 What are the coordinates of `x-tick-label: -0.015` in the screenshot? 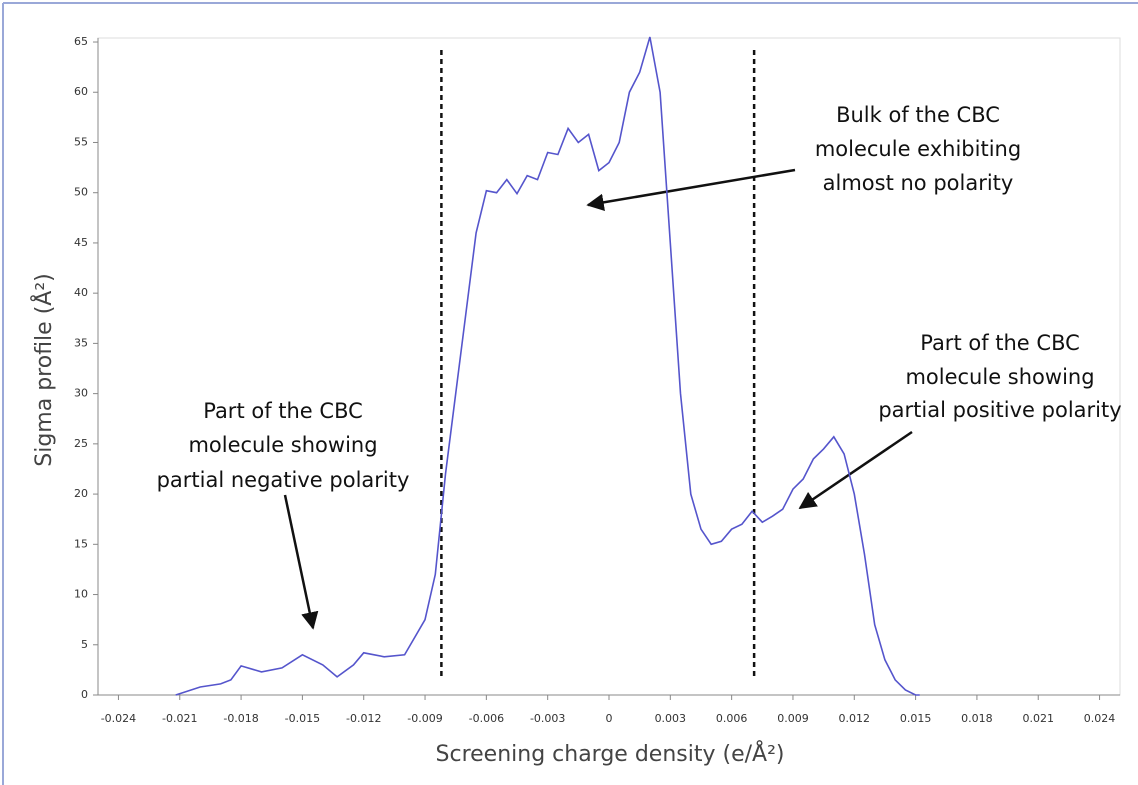 It's located at (302, 718).